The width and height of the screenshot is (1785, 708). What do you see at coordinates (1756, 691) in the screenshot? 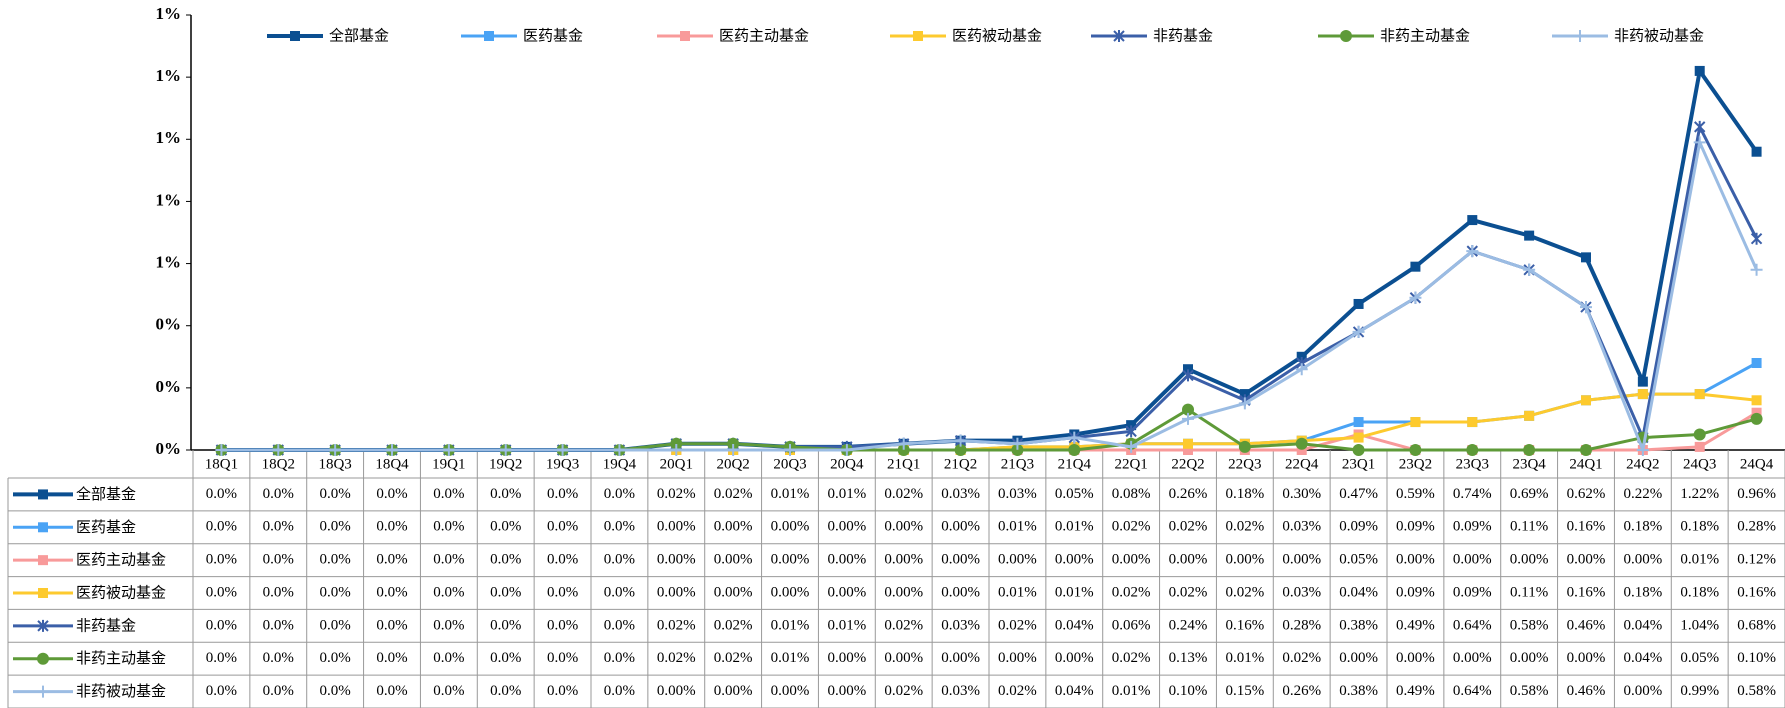
I see `table-cell: 0.58%` at bounding box center [1756, 691].